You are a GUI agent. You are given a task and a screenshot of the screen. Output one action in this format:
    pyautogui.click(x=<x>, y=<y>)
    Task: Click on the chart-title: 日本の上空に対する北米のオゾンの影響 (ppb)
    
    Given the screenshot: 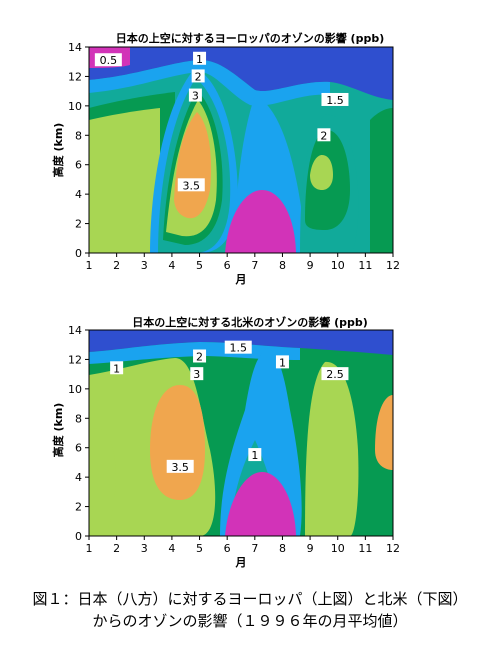 What is the action you would take?
    pyautogui.click(x=250, y=322)
    